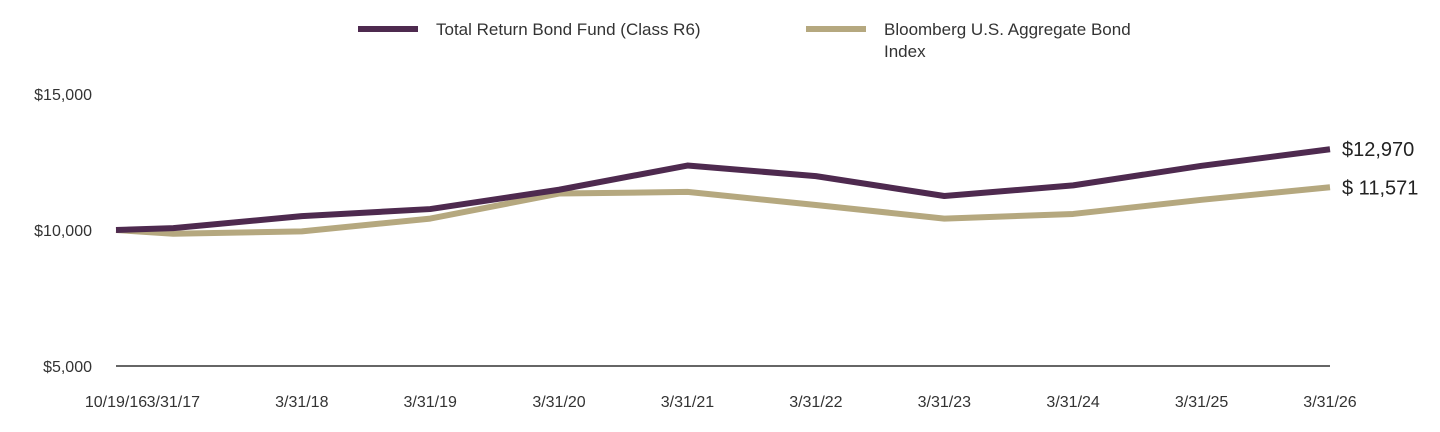  I want to click on x-tick-label: 3/31/17, so click(173, 402).